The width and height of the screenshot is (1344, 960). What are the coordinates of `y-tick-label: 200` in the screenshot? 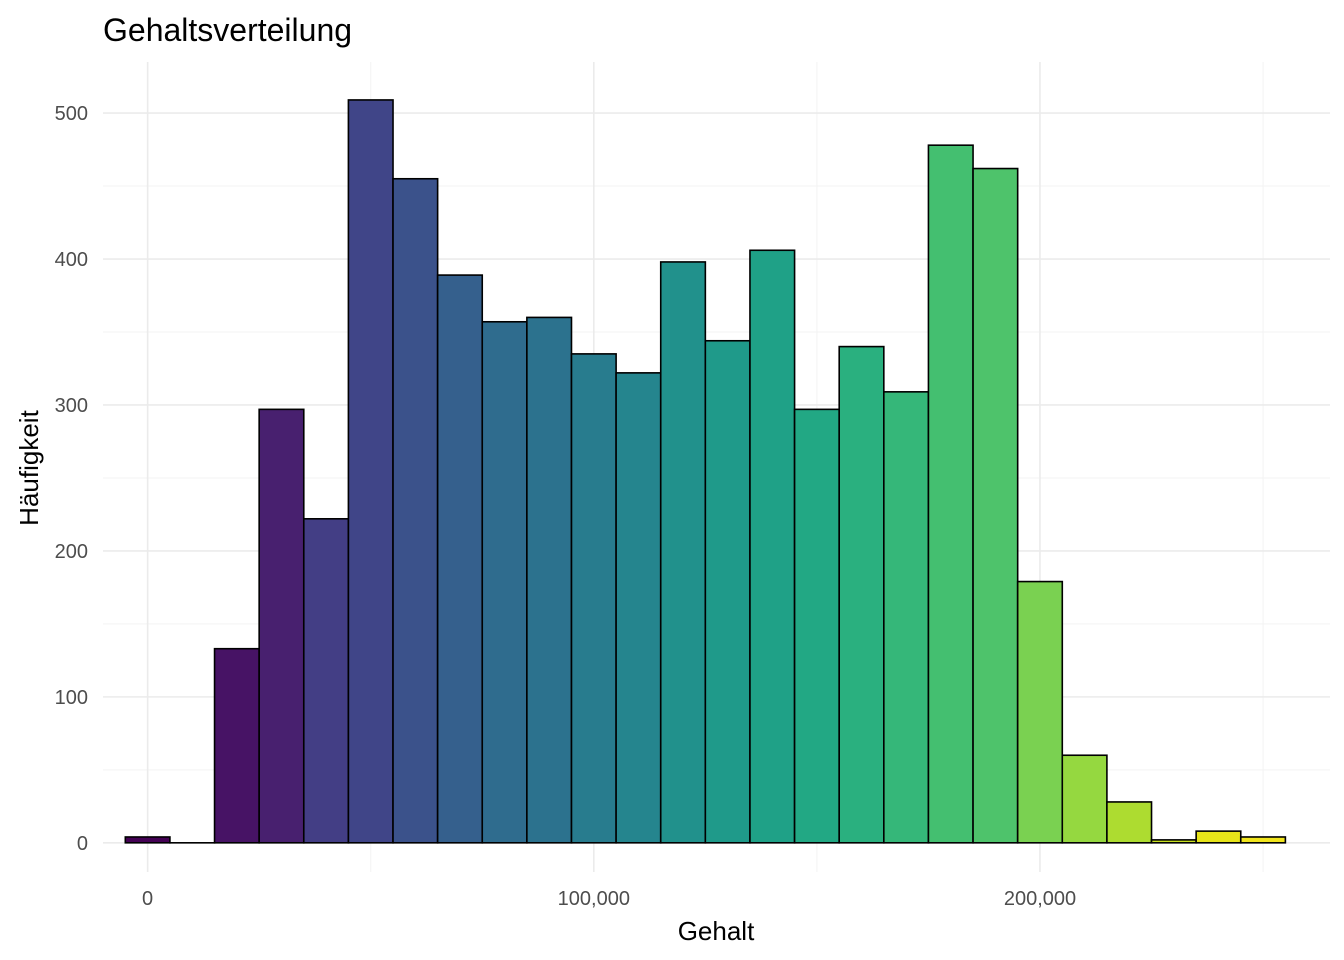 It's located at (71, 552).